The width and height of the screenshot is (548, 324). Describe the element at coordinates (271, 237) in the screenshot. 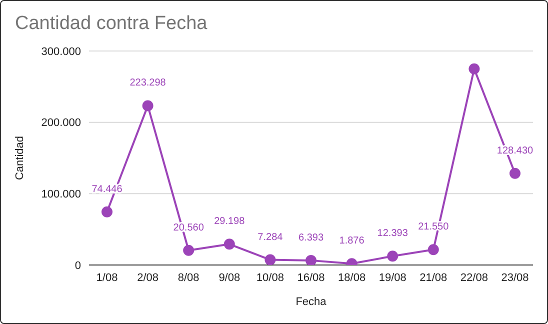

I see `data-label: 7.284` at that location.